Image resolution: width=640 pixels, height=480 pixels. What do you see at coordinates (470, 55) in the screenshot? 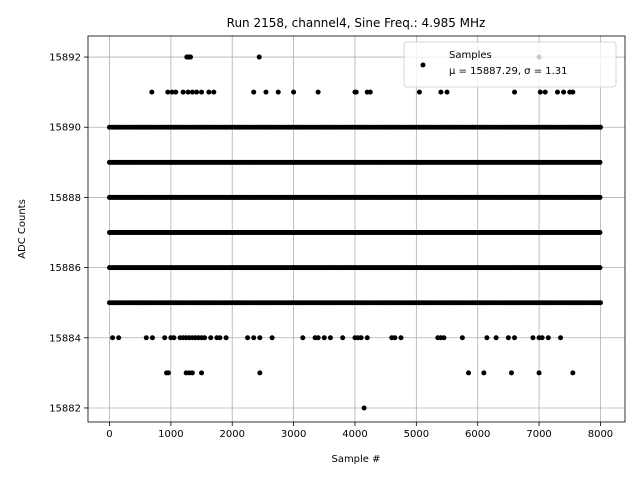
I see `legend-title: Samples` at bounding box center [470, 55].